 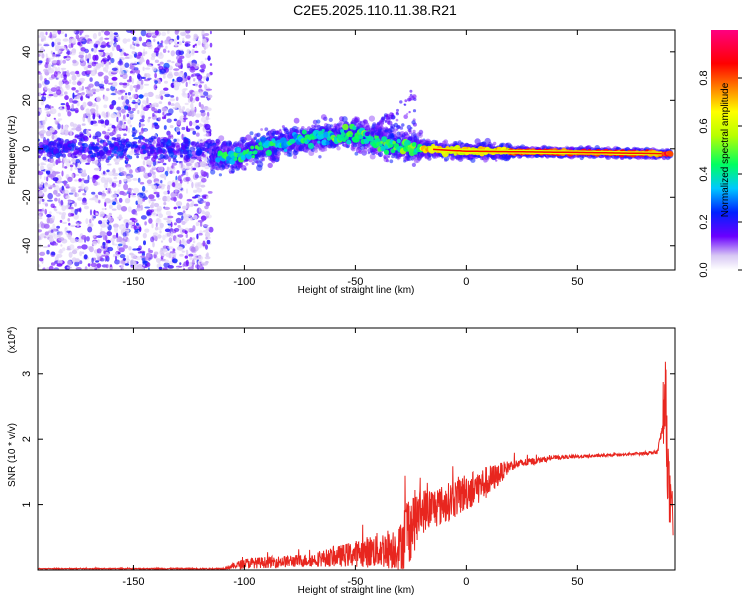 I want to click on snr-y-tick-label: 1, so click(x=27, y=505).